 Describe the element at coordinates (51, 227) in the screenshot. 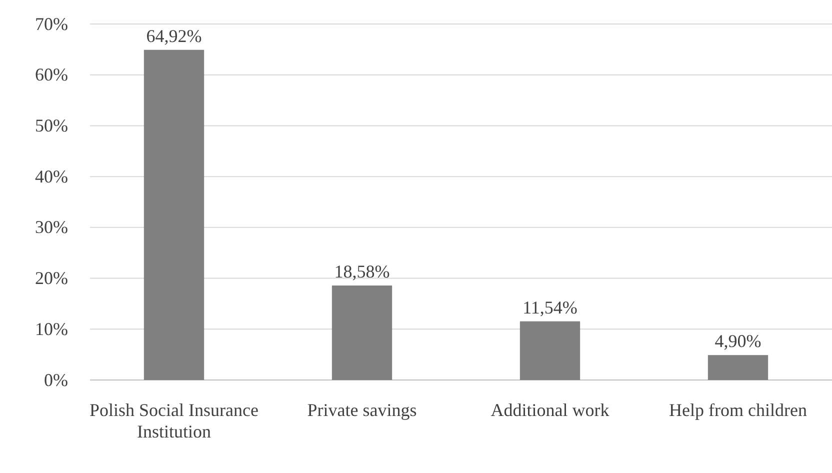

I see `y-tick-label: 30%` at that location.